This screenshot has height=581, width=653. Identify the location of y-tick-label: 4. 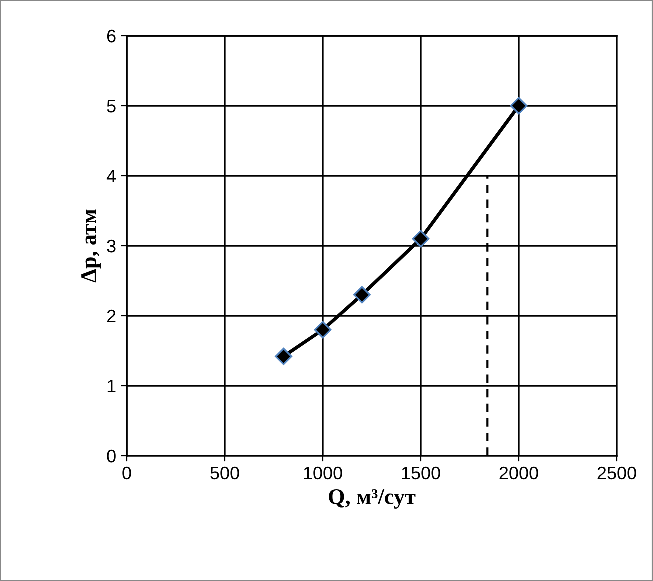
(111, 176).